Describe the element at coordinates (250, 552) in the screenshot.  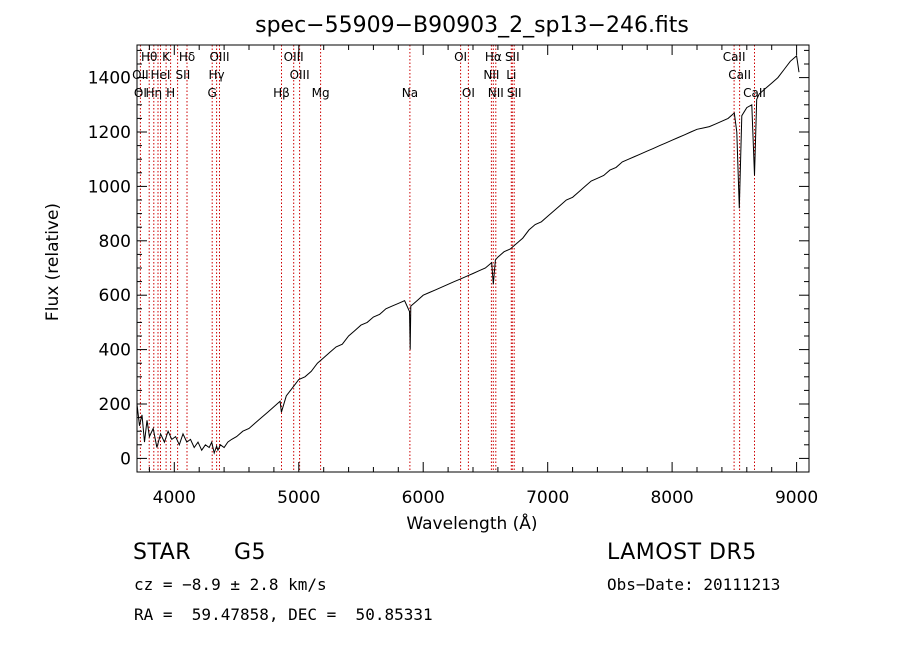
I see `object-subclass: G5` at that location.